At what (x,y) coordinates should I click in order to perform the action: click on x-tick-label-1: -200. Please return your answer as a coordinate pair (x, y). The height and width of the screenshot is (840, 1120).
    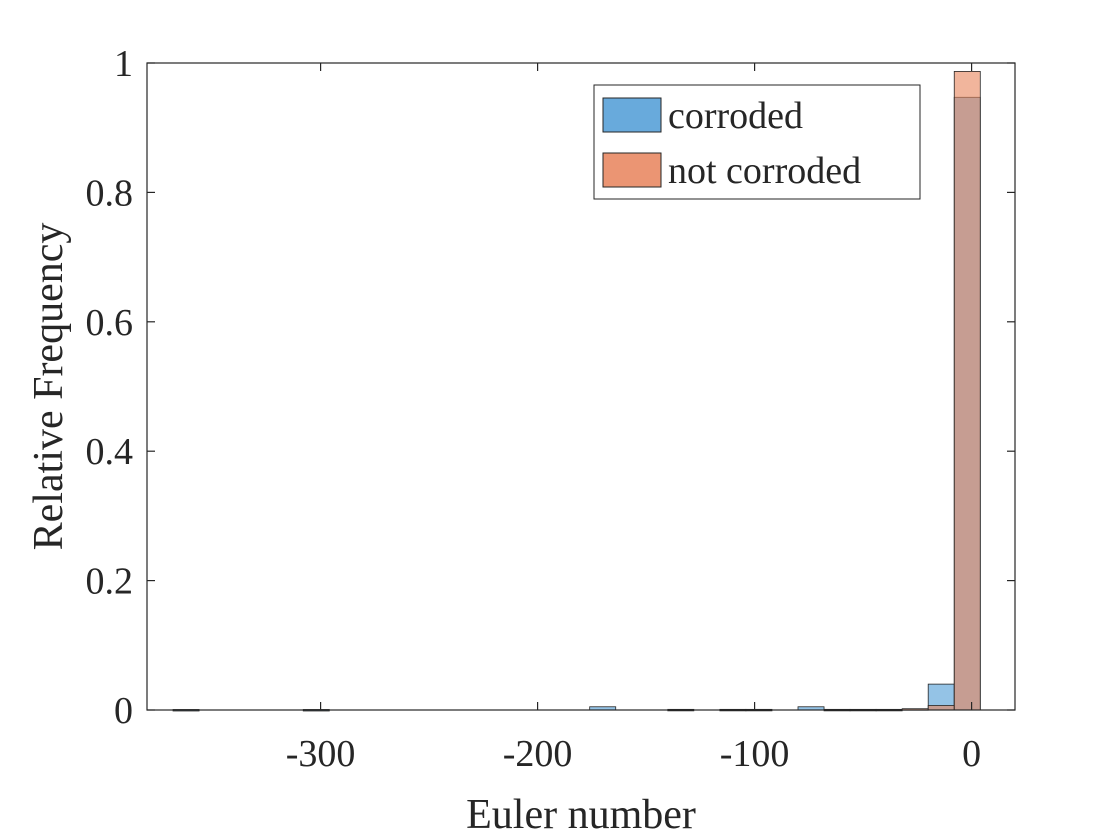
    Looking at the image, I should click on (538, 754).